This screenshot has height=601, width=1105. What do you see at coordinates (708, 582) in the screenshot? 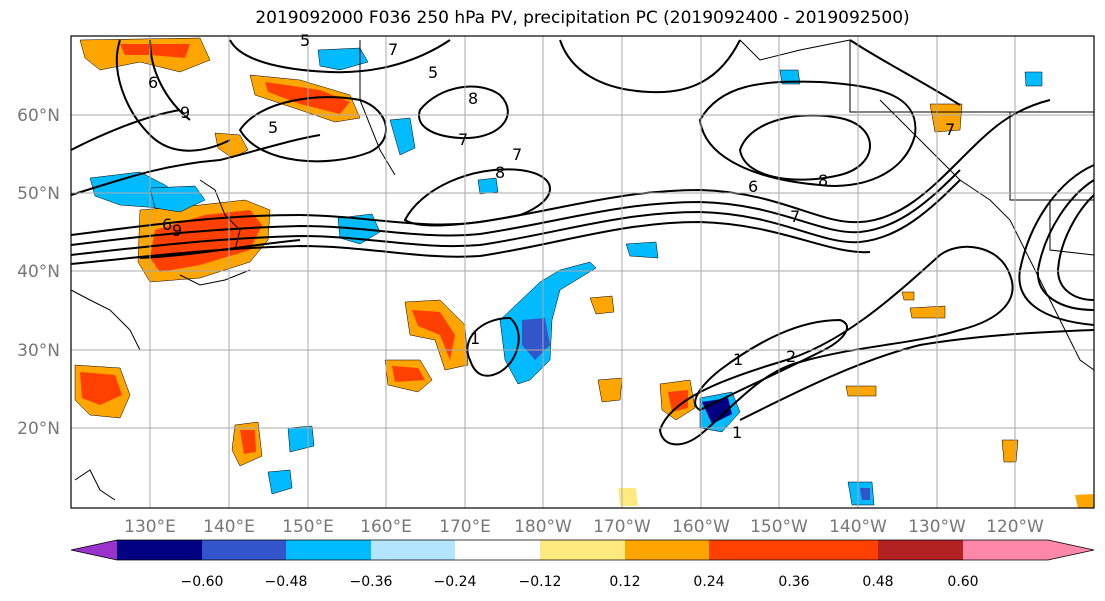
I see `colorbar-tick-label: 0.24` at bounding box center [708, 582].